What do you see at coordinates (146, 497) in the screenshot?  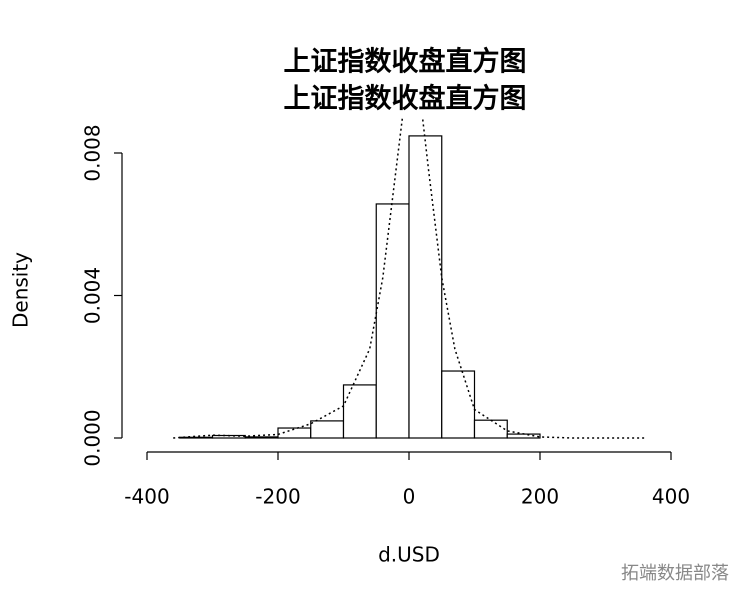 I see `x-tick-label: -400` at bounding box center [146, 497].